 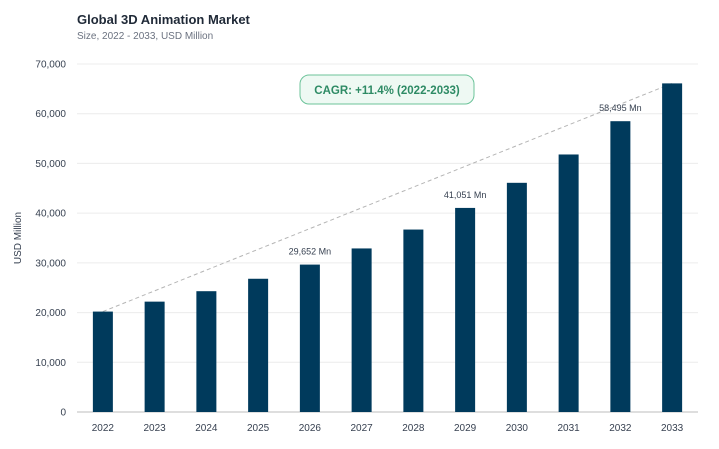 I want to click on data-label: 41,051 Mn, so click(x=465, y=195).